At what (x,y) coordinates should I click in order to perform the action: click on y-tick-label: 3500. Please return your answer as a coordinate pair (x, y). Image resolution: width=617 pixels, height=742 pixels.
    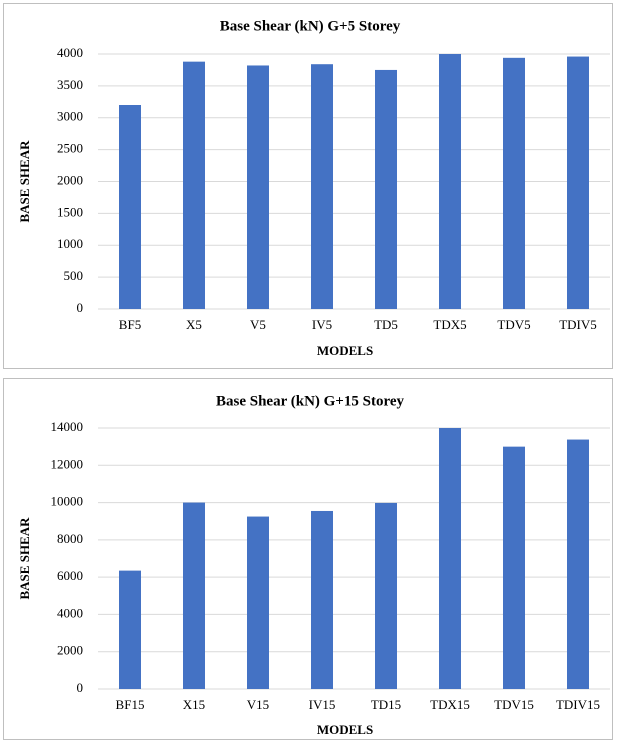
    Looking at the image, I should click on (70, 84).